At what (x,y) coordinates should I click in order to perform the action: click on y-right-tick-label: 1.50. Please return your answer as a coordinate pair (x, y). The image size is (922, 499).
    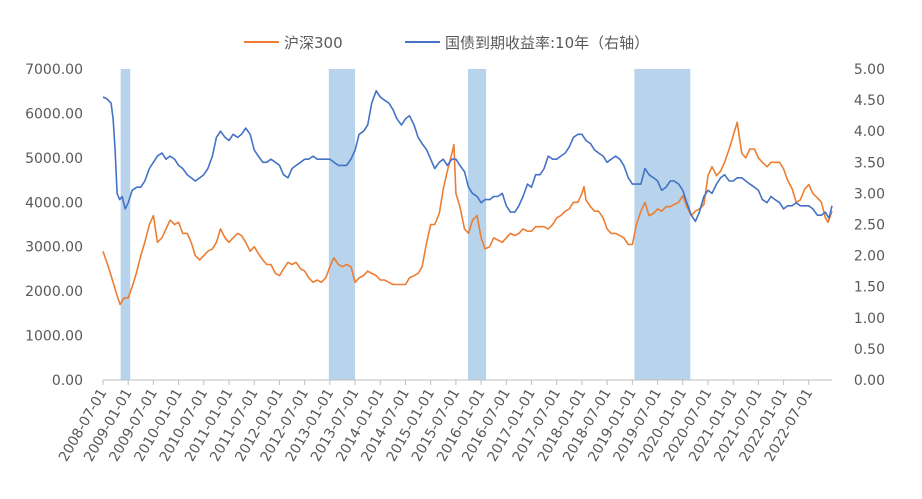
    Looking at the image, I should click on (869, 288).